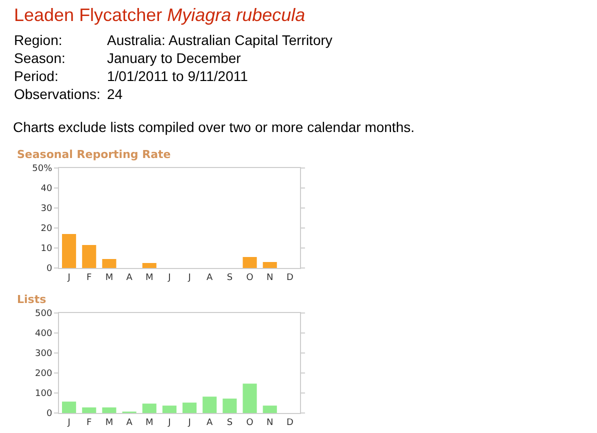 The height and width of the screenshot is (433, 597). I want to click on y-tick-label: 20, so click(46, 229).